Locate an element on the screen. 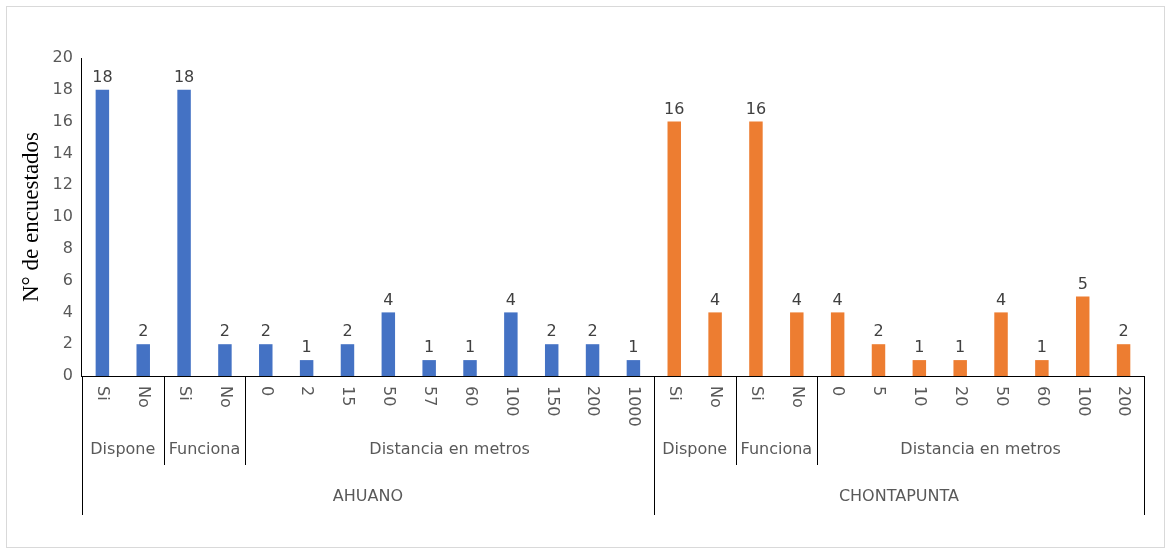 The image size is (1171, 554). x-tick-label: 2 is located at coordinates (308, 391).